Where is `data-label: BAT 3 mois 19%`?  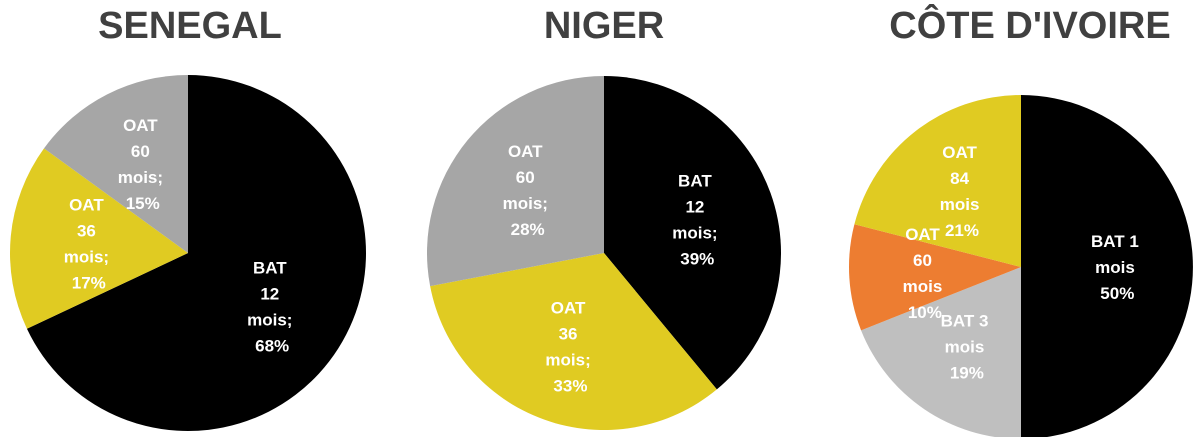
data-label: BAT 3 mois 19% is located at coordinates (967, 347).